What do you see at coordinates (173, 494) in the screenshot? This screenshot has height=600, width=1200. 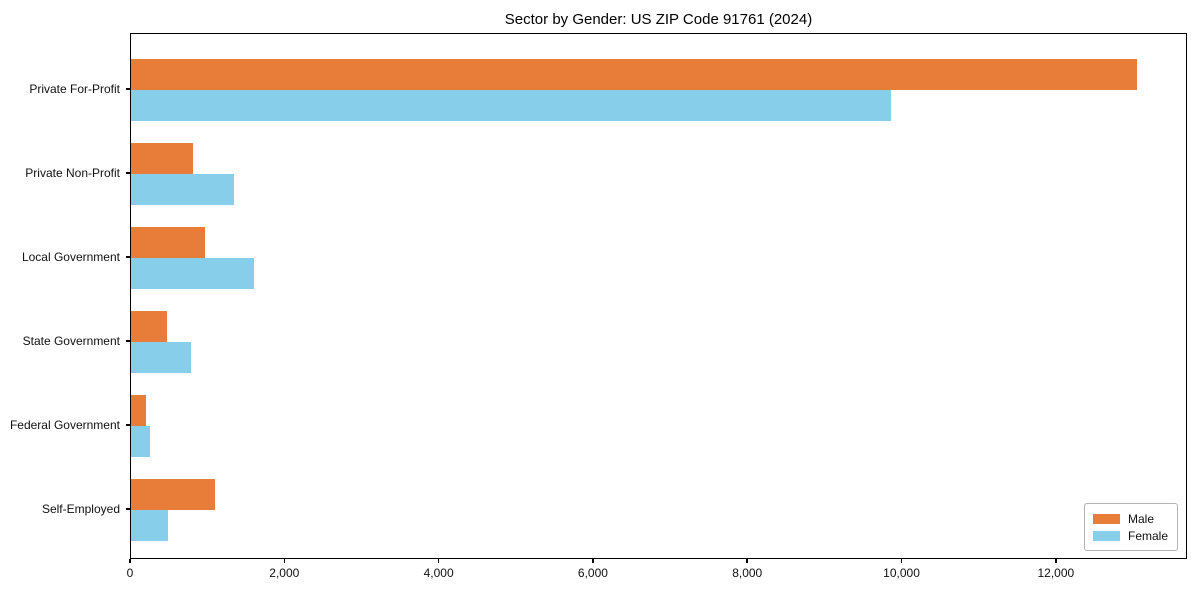 I see `bar-male-self-employed` at bounding box center [173, 494].